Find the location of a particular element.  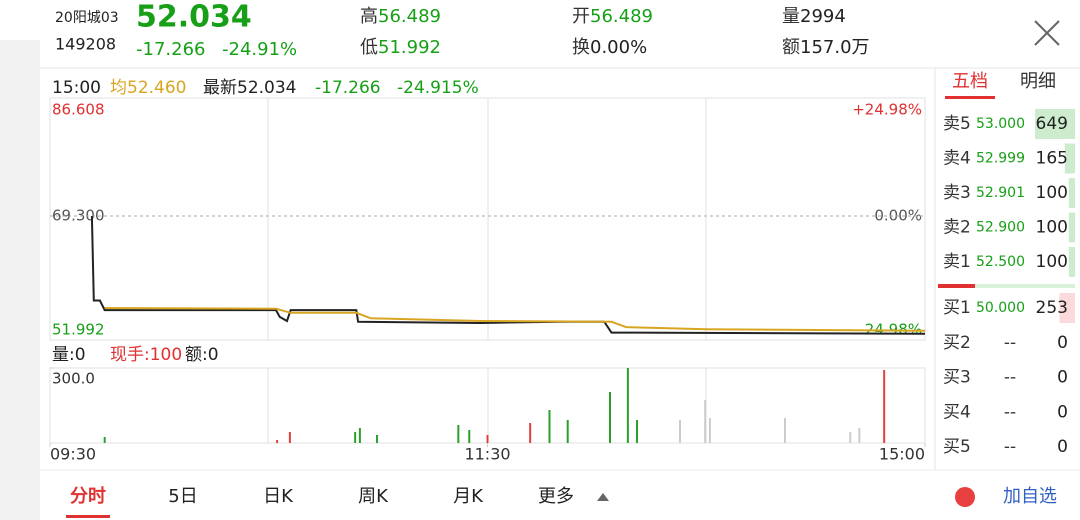

level-label: 卖2 is located at coordinates (957, 228).